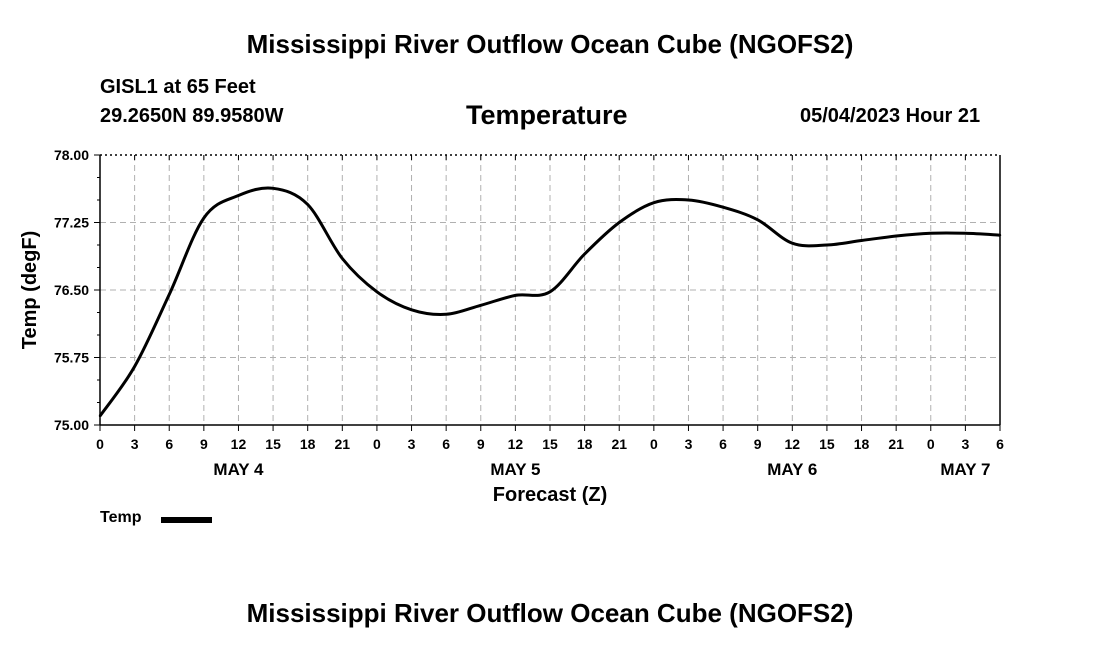 The image size is (1100, 650). I want to click on y-tick-label: 76.50, so click(71, 290).